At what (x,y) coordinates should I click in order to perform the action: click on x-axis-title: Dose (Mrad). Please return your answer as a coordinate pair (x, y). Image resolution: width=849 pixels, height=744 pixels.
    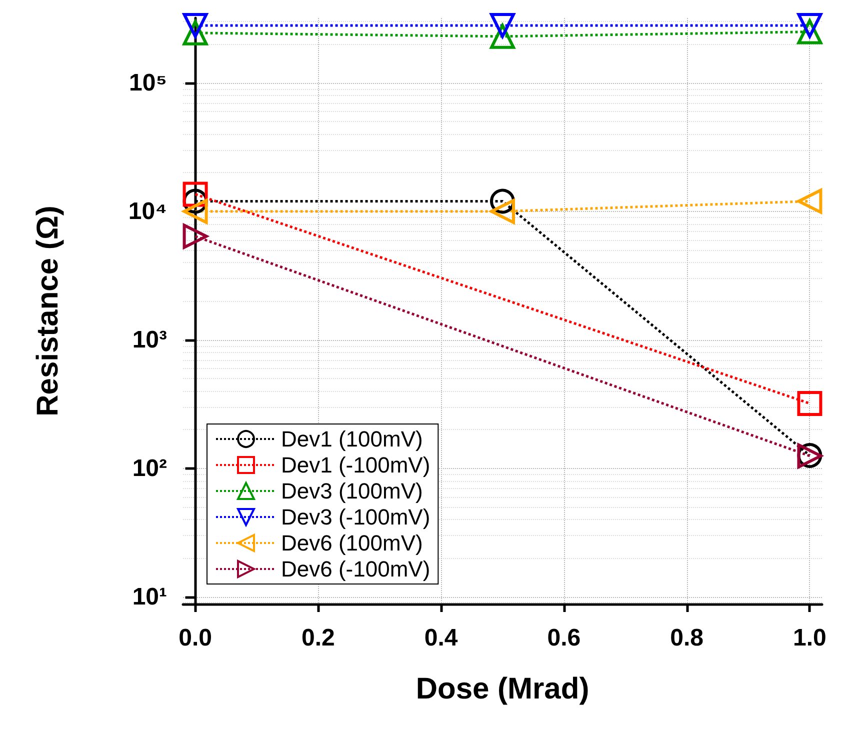
    Looking at the image, I should click on (503, 689).